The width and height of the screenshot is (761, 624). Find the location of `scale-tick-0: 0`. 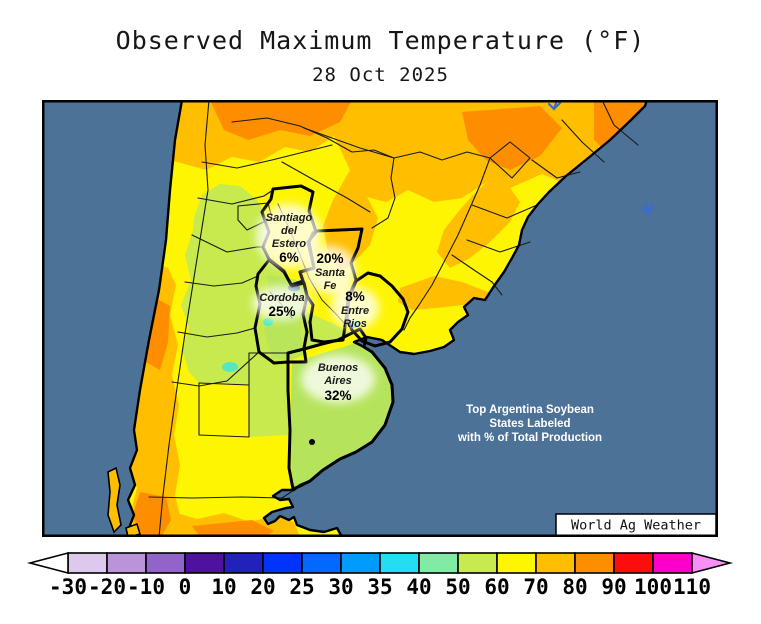

scale-tick-0: 0 is located at coordinates (185, 587).